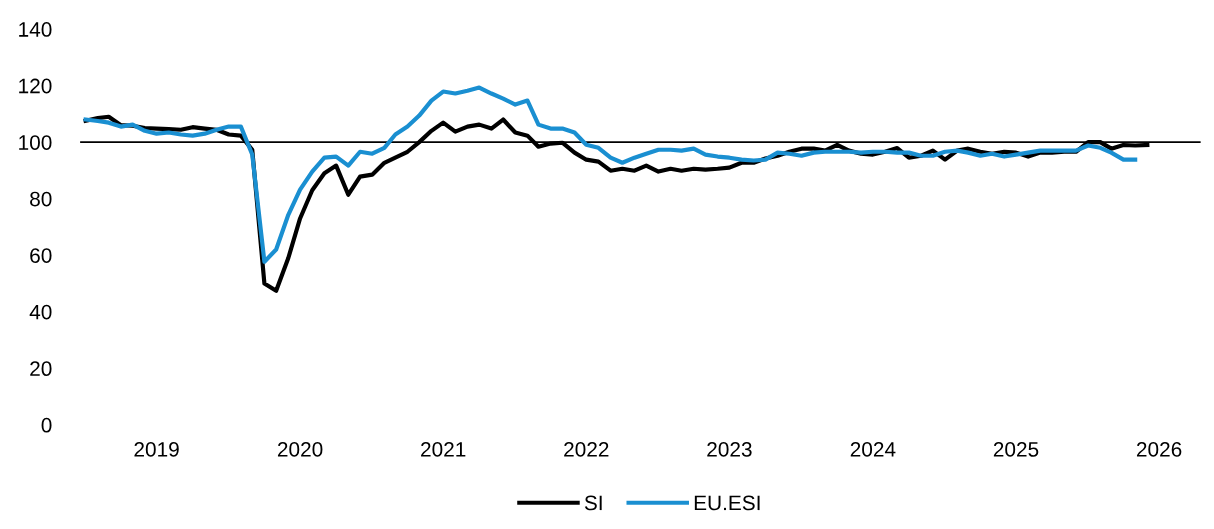 This screenshot has width=1214, height=529. What do you see at coordinates (1159, 449) in the screenshot?
I see `x-tick-label: 2026` at bounding box center [1159, 449].